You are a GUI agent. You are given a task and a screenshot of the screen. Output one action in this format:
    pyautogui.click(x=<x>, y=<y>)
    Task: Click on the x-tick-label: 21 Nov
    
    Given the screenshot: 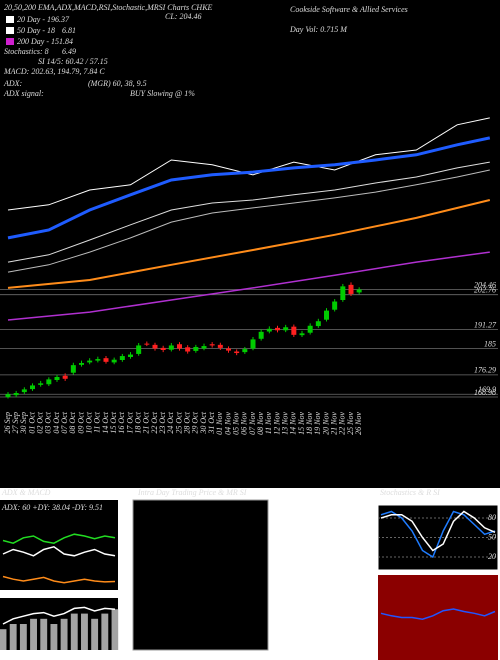 What is the action you would take?
    pyautogui.click(x=333, y=423)
    